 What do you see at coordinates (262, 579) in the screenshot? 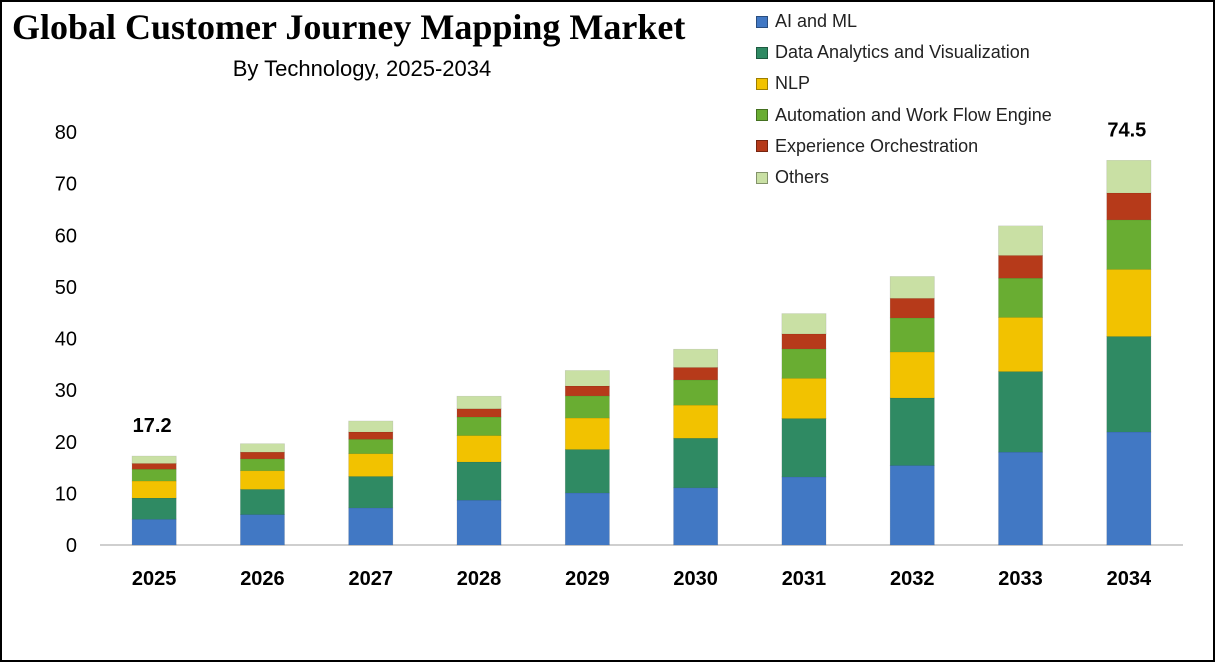
I see `x-tick-label: 2026` at bounding box center [262, 579].